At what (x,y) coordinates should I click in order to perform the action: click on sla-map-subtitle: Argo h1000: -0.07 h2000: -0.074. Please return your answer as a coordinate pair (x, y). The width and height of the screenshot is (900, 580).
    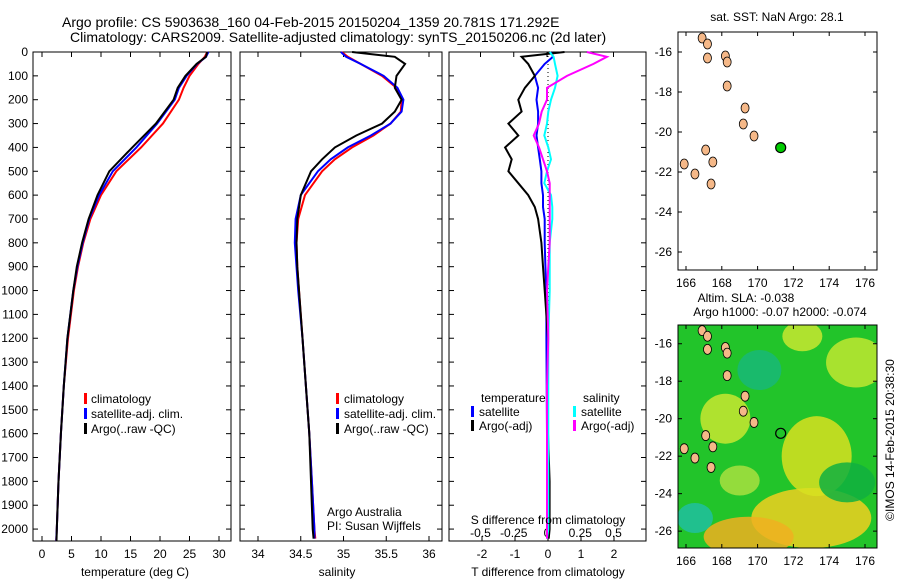
    Looking at the image, I should click on (780, 312).